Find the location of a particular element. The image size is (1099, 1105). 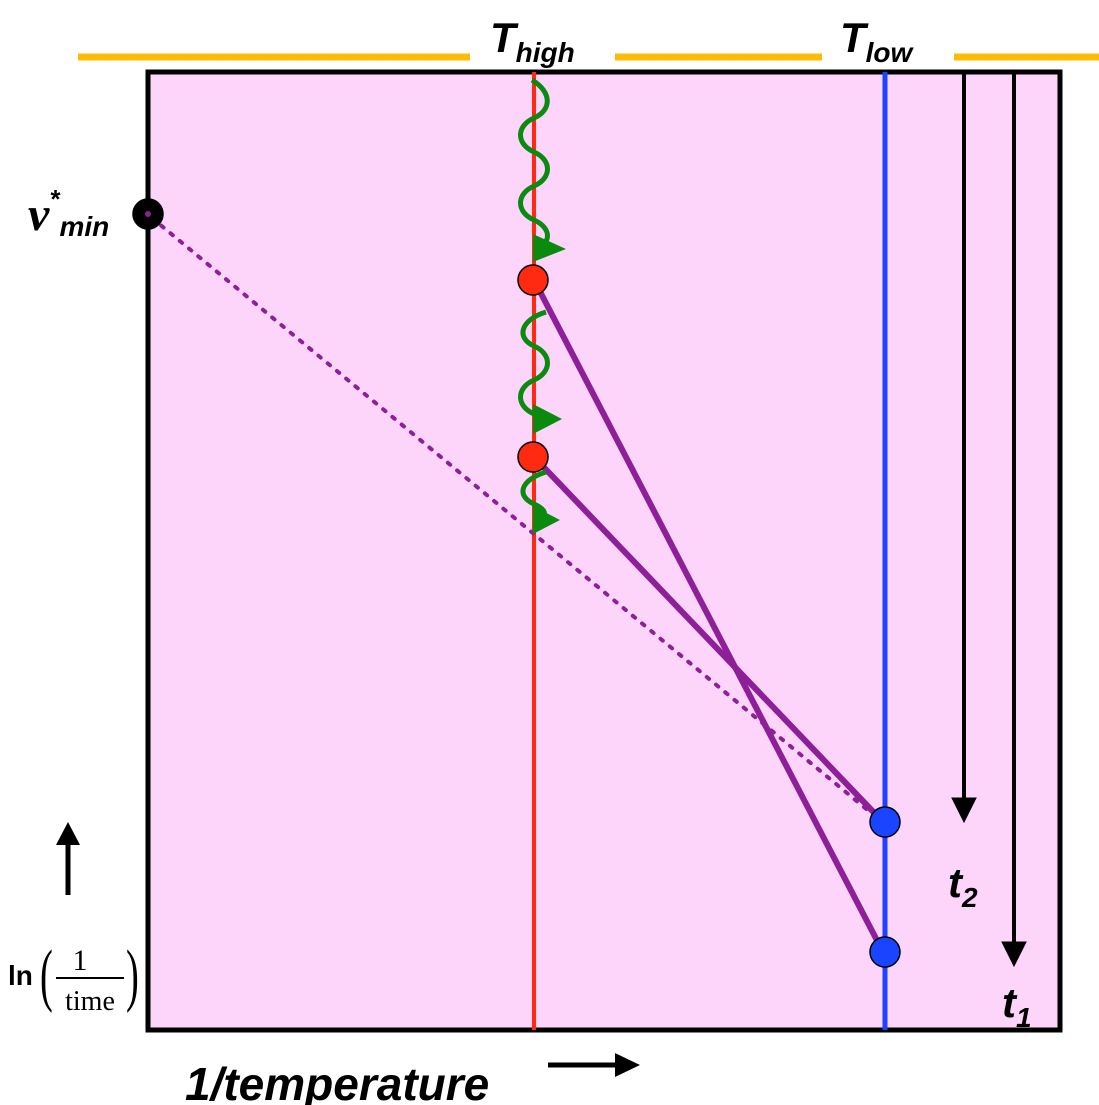

min-rate-dot-center is located at coordinates (148, 214).